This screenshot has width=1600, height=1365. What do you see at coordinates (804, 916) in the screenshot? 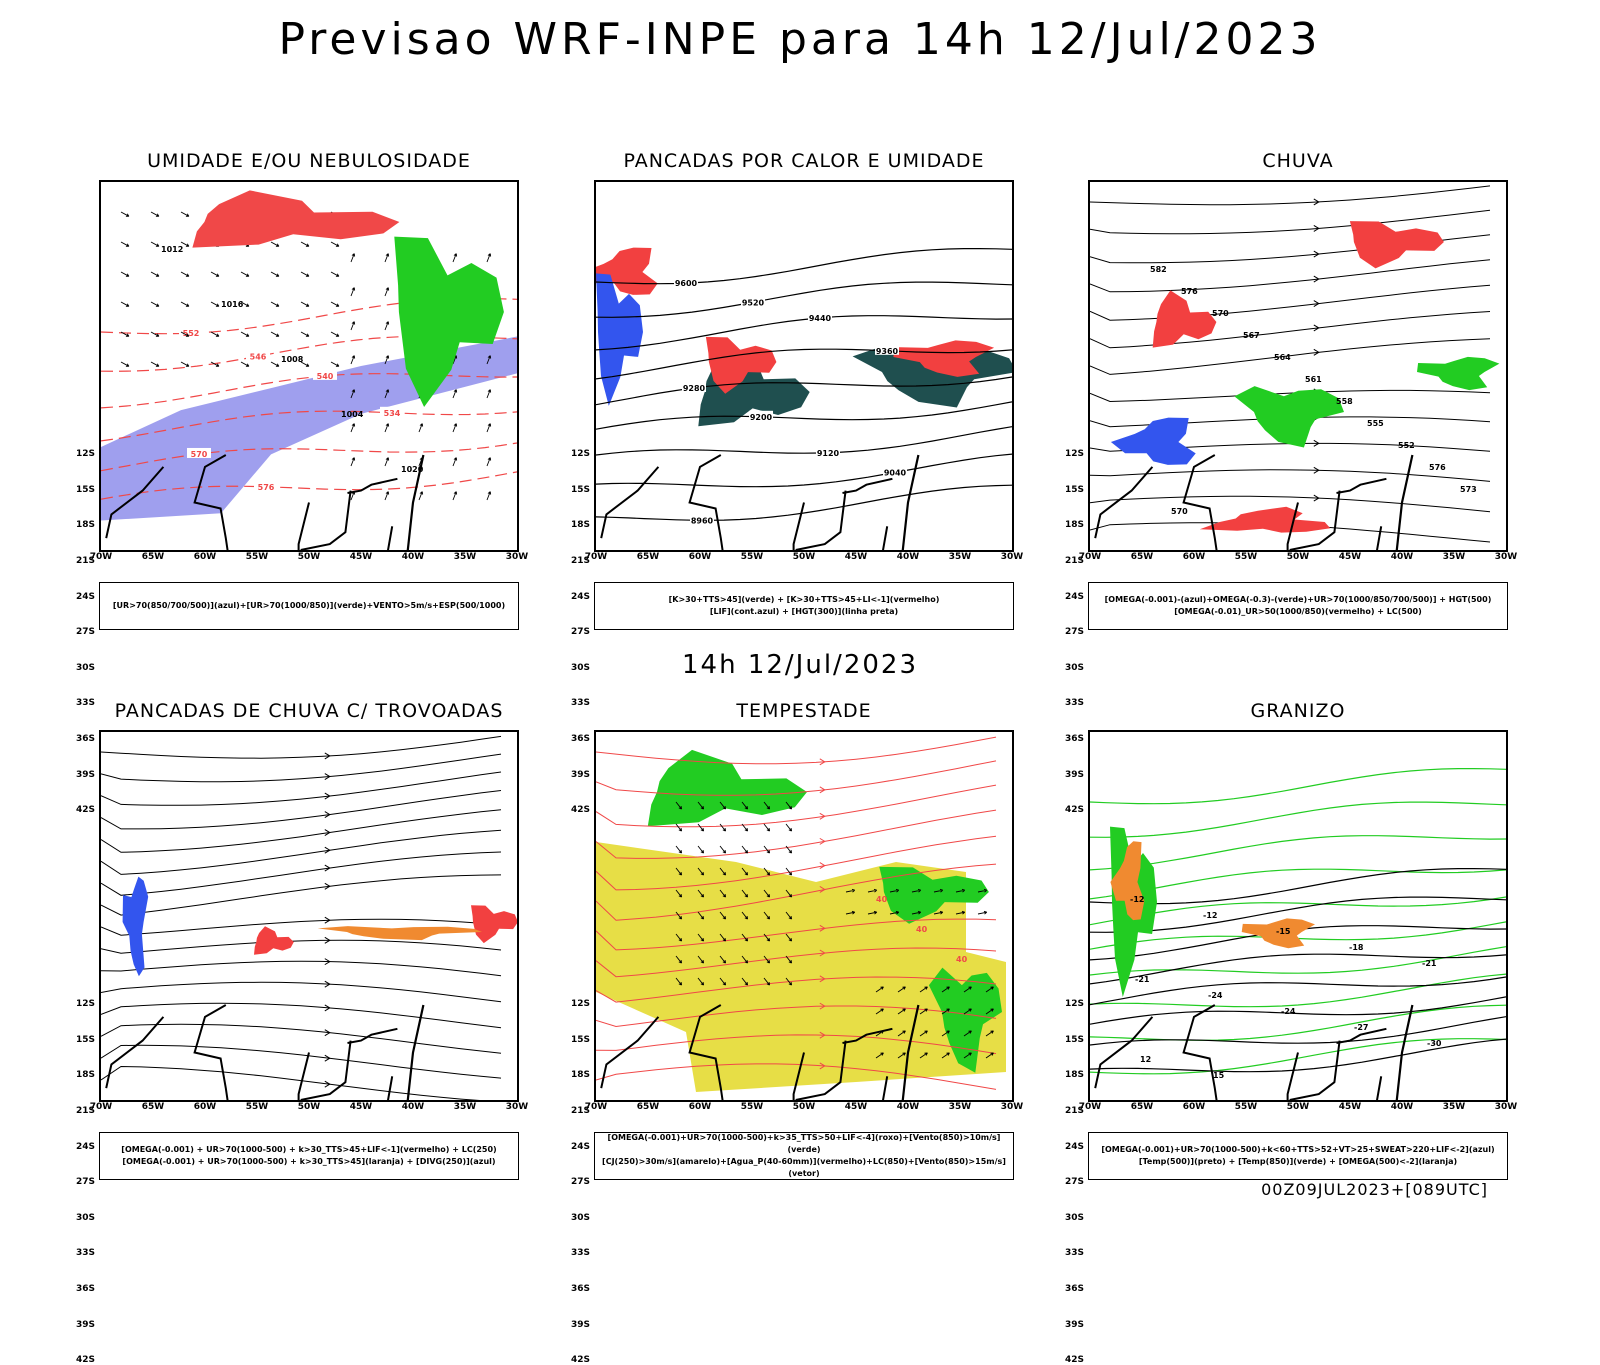
I see `map-frame: 40 40 40` at bounding box center [804, 916].